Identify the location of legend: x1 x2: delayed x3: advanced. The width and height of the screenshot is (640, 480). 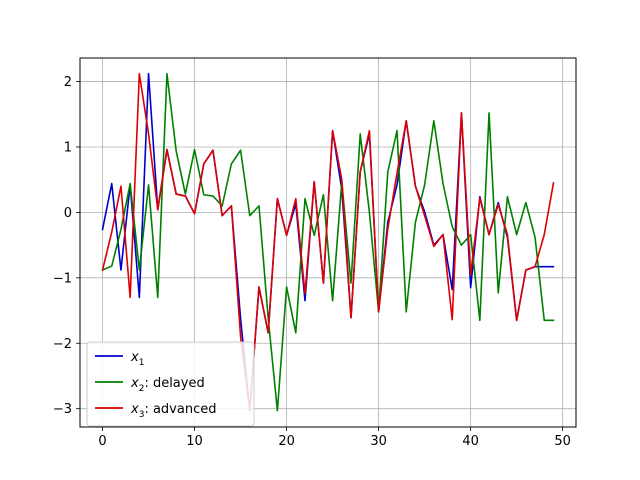
(170, 384).